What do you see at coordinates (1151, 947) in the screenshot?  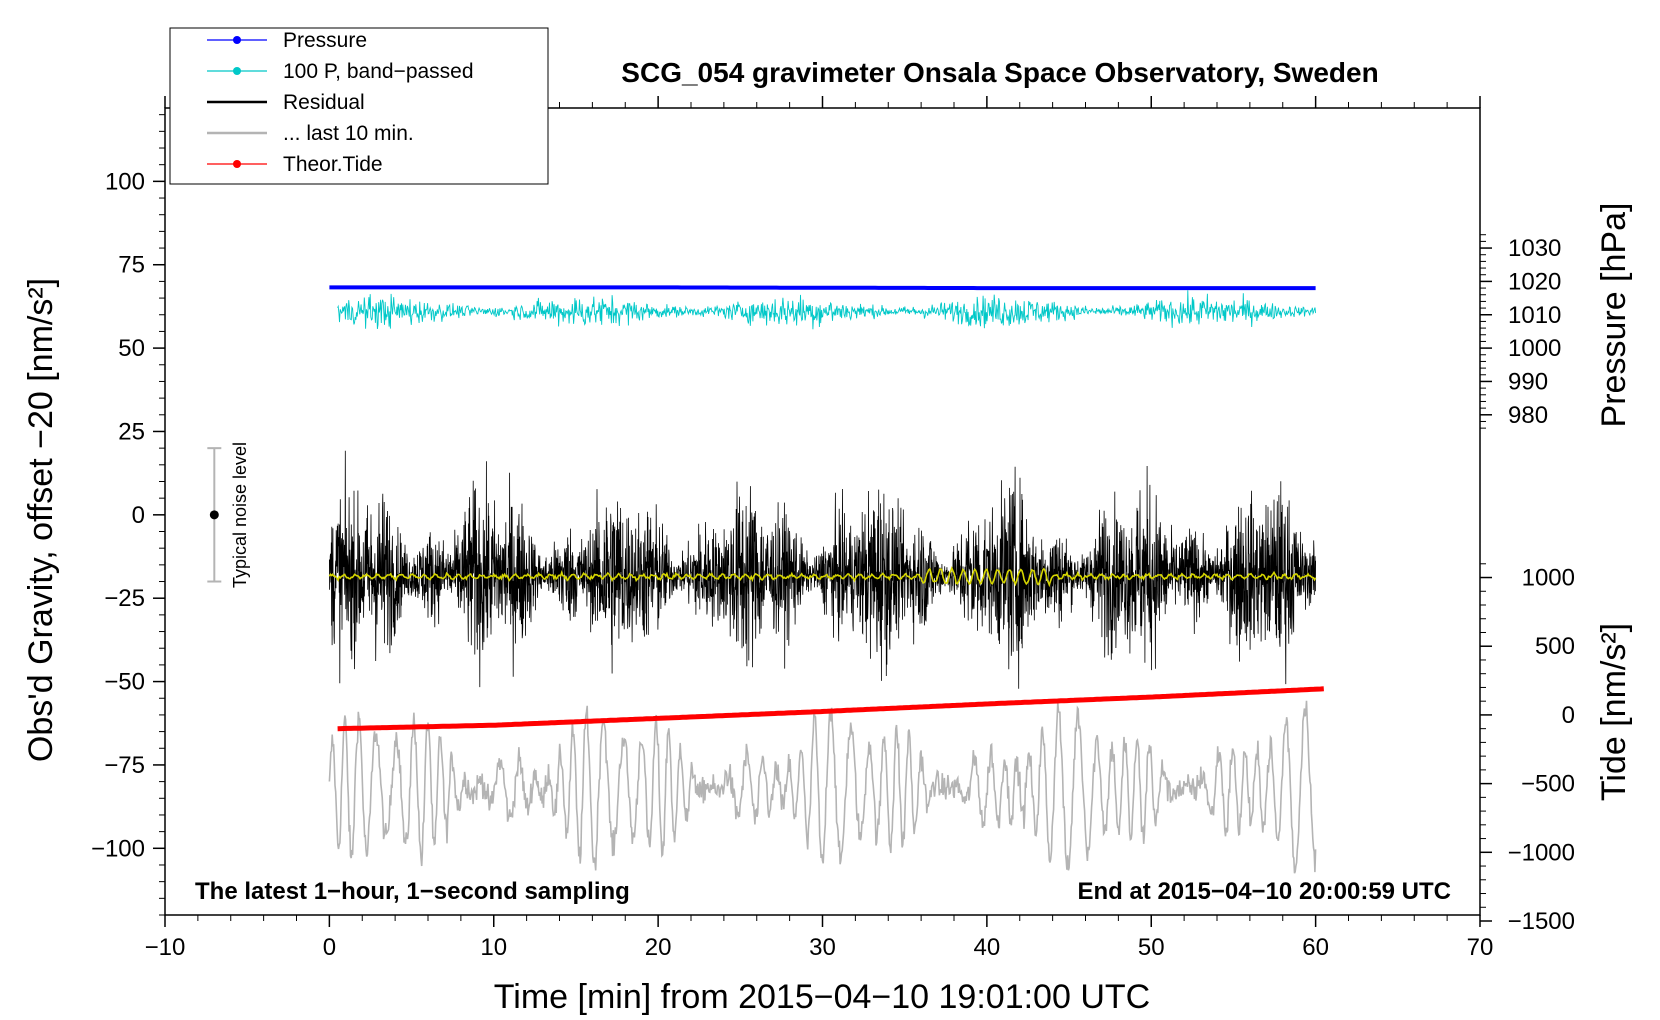 I see `x-tick-label: 50` at bounding box center [1151, 947].